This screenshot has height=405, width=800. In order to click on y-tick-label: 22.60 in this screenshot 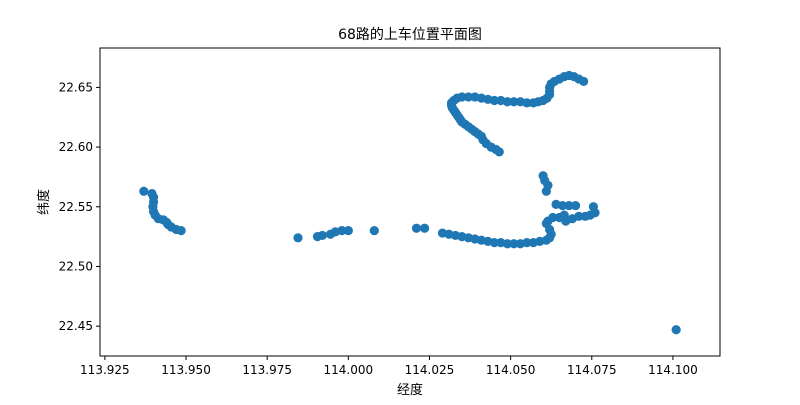, I will do `click(76, 147)`.